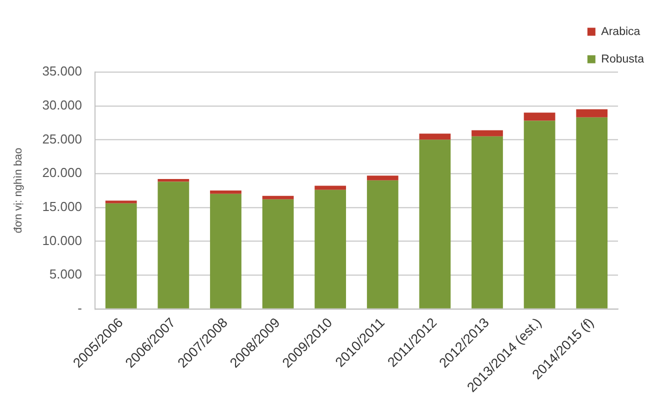 The width and height of the screenshot is (660, 414). I want to click on y-tick-label: 25.000, so click(62, 138).